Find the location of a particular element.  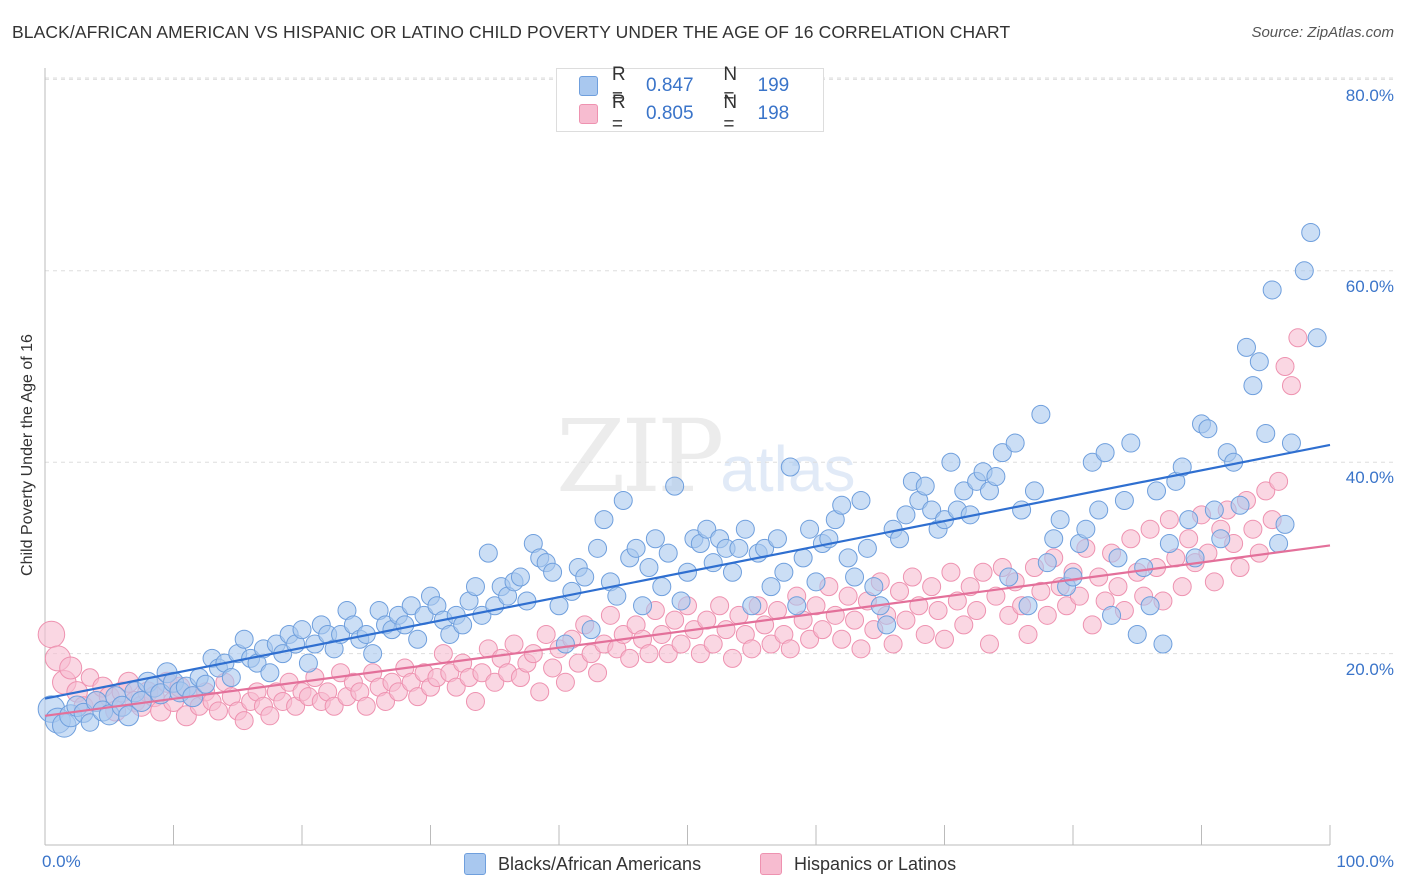

legend-swatch-pink is located at coordinates (588, 114).